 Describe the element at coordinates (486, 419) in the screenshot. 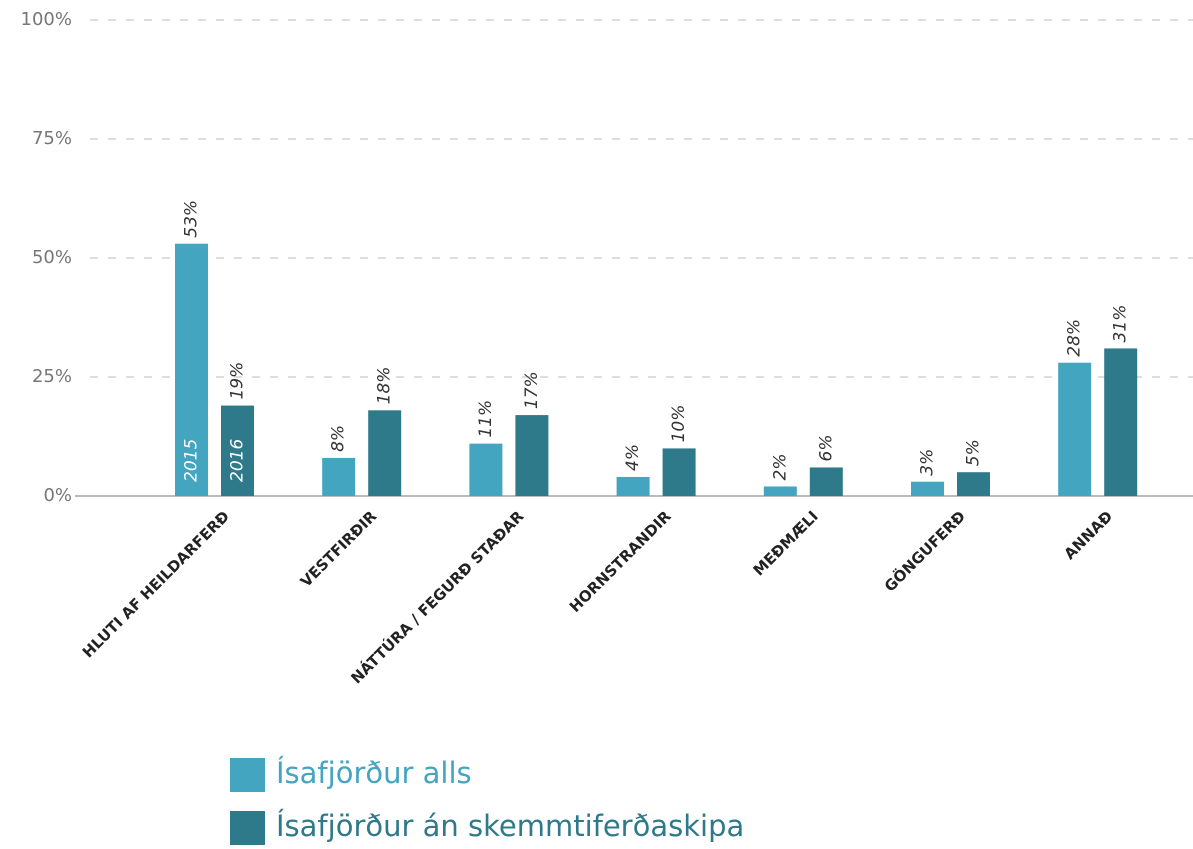

I see `data-label: 11%` at that location.